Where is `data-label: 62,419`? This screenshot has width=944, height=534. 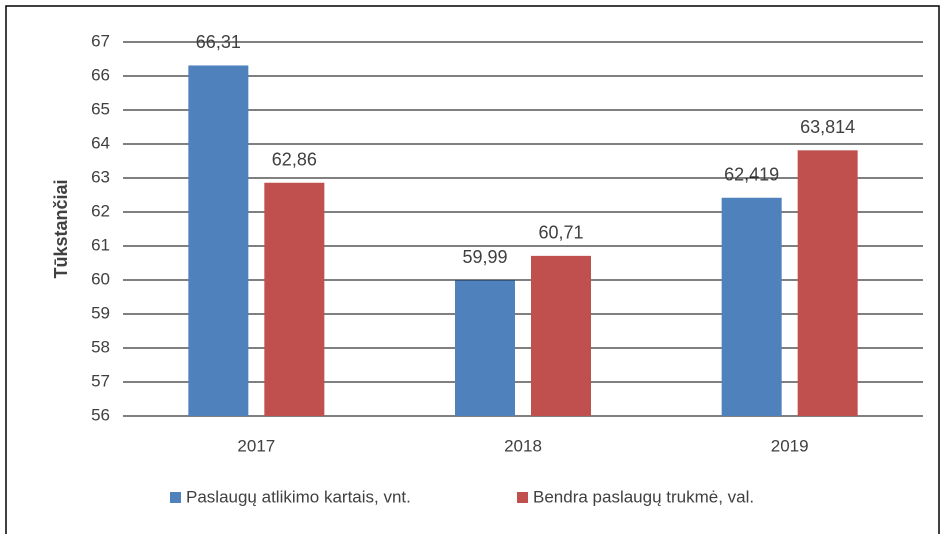 data-label: 62,419 is located at coordinates (751, 175).